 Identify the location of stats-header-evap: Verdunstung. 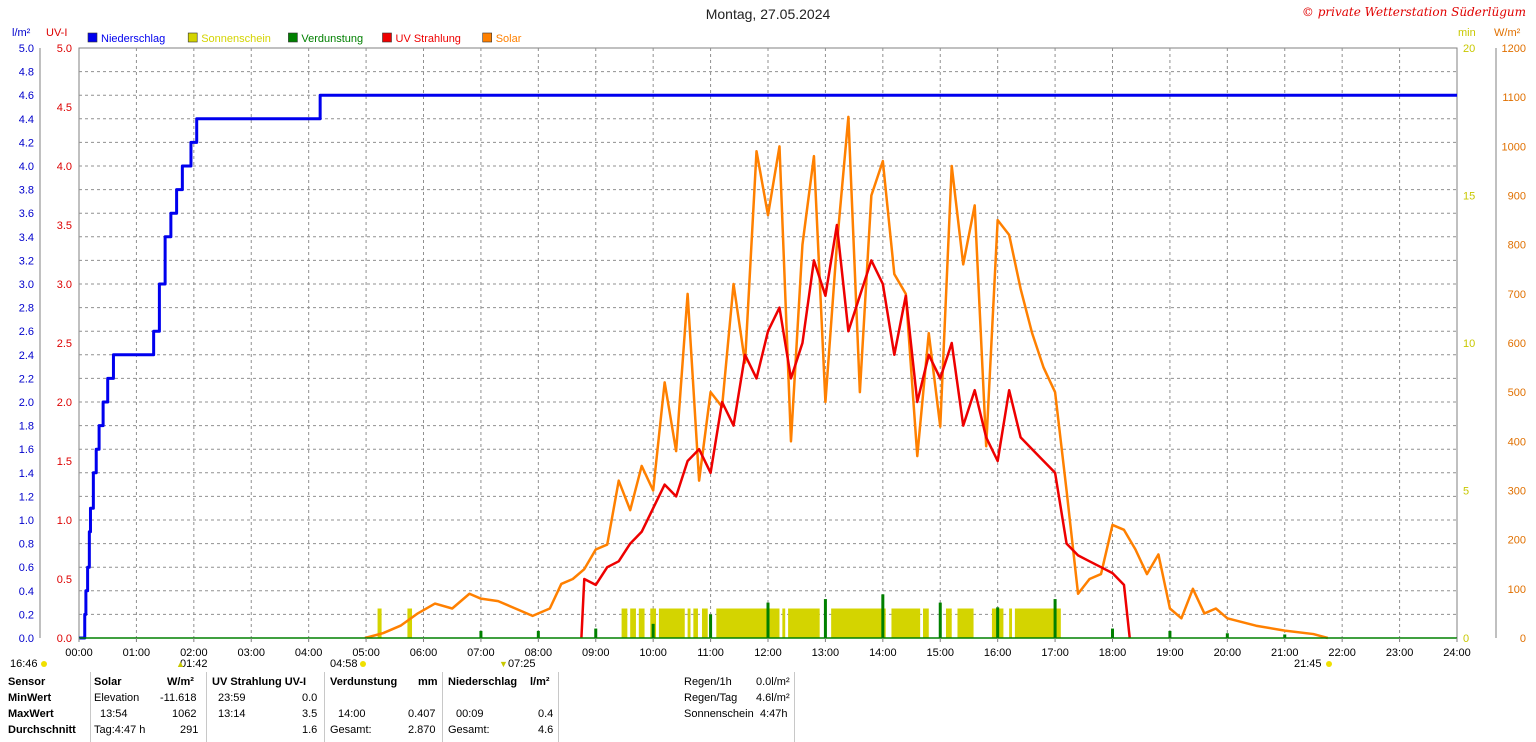
(364, 682).